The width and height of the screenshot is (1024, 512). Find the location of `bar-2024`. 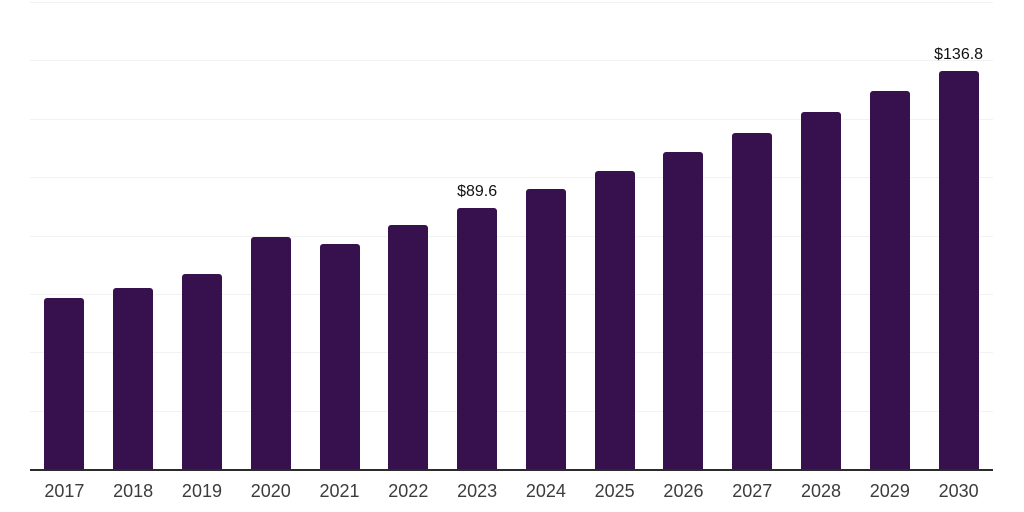

bar-2024 is located at coordinates (545, 329).